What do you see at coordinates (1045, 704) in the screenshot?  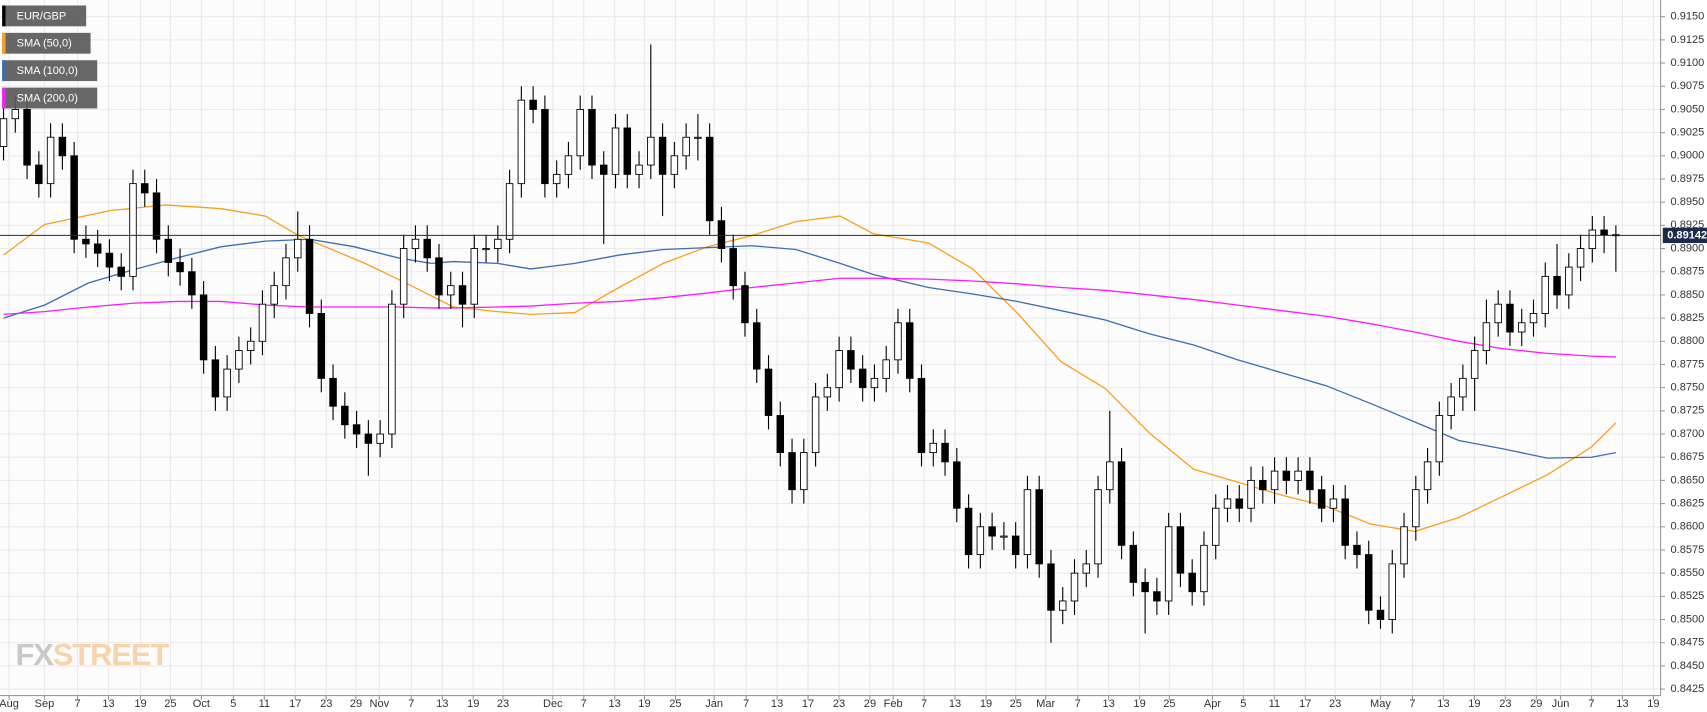 I see `x-tick-label: Mar` at bounding box center [1045, 704].